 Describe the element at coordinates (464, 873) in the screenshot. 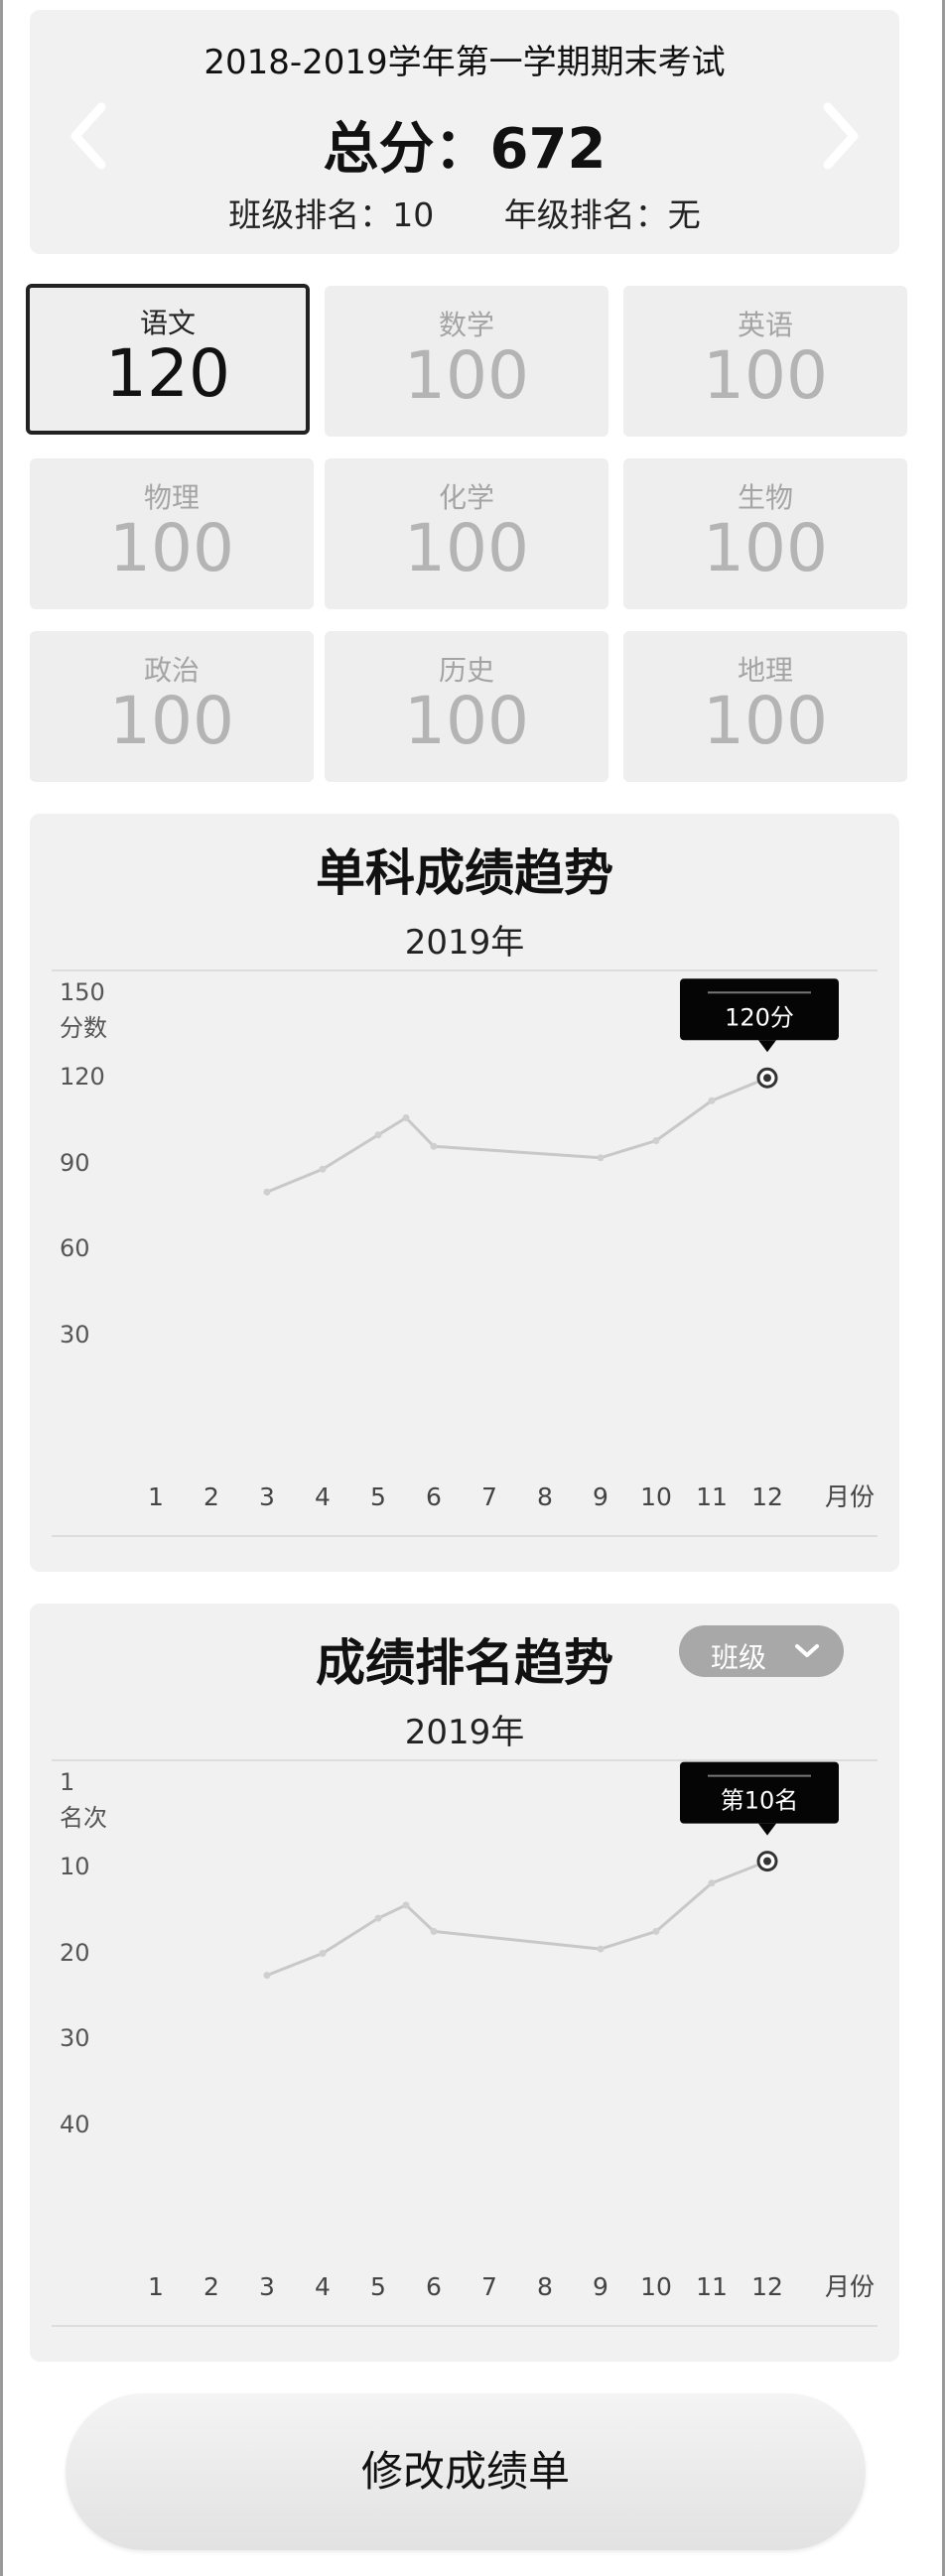

I see `score-trend-title: 单科成绩趋势` at that location.